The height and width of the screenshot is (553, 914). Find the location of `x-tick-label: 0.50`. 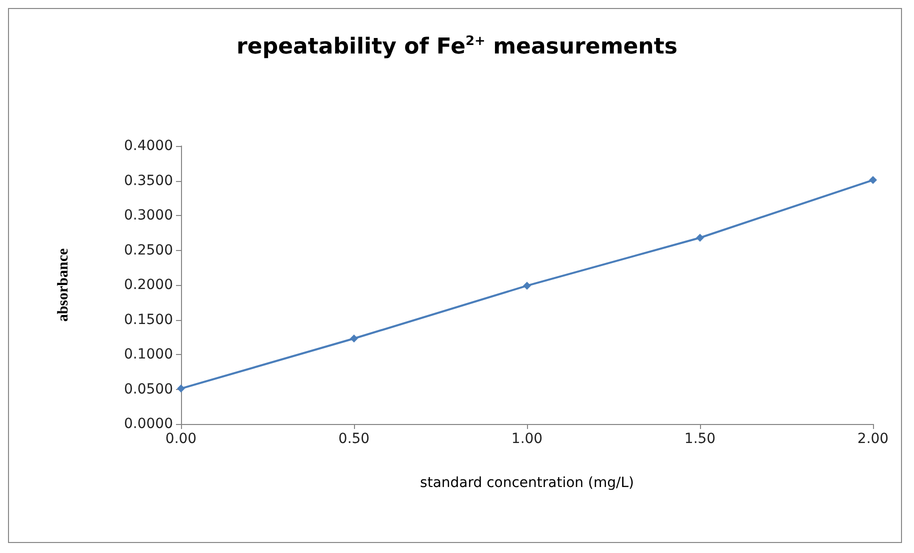

x-tick-label: 0.50 is located at coordinates (354, 439).